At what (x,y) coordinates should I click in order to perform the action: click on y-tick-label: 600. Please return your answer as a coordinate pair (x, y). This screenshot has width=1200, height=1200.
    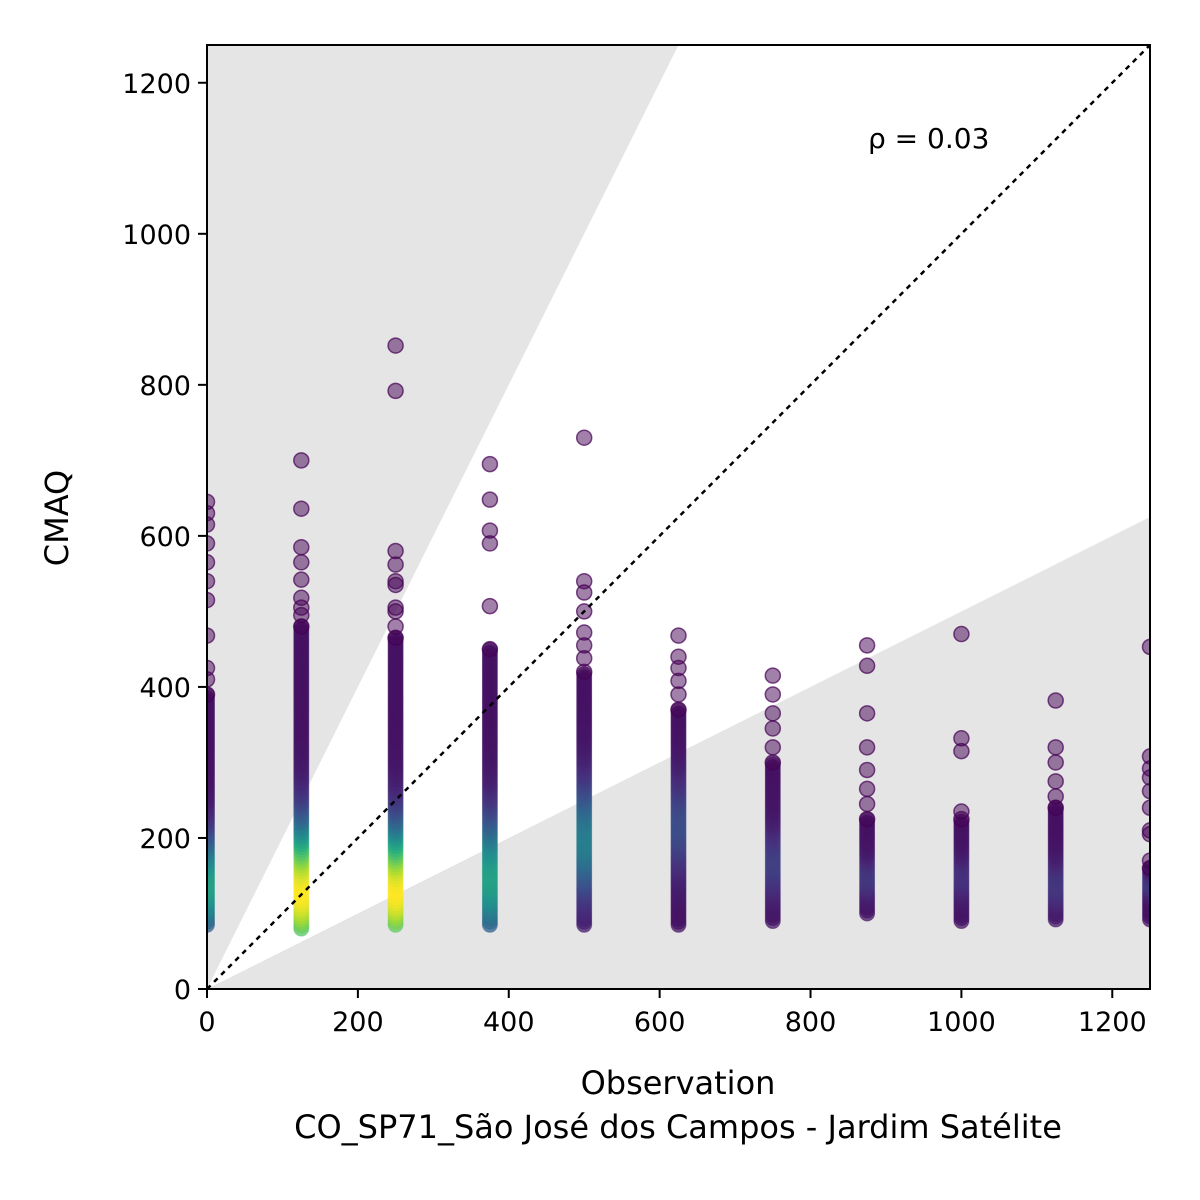
    Looking at the image, I should click on (165, 537).